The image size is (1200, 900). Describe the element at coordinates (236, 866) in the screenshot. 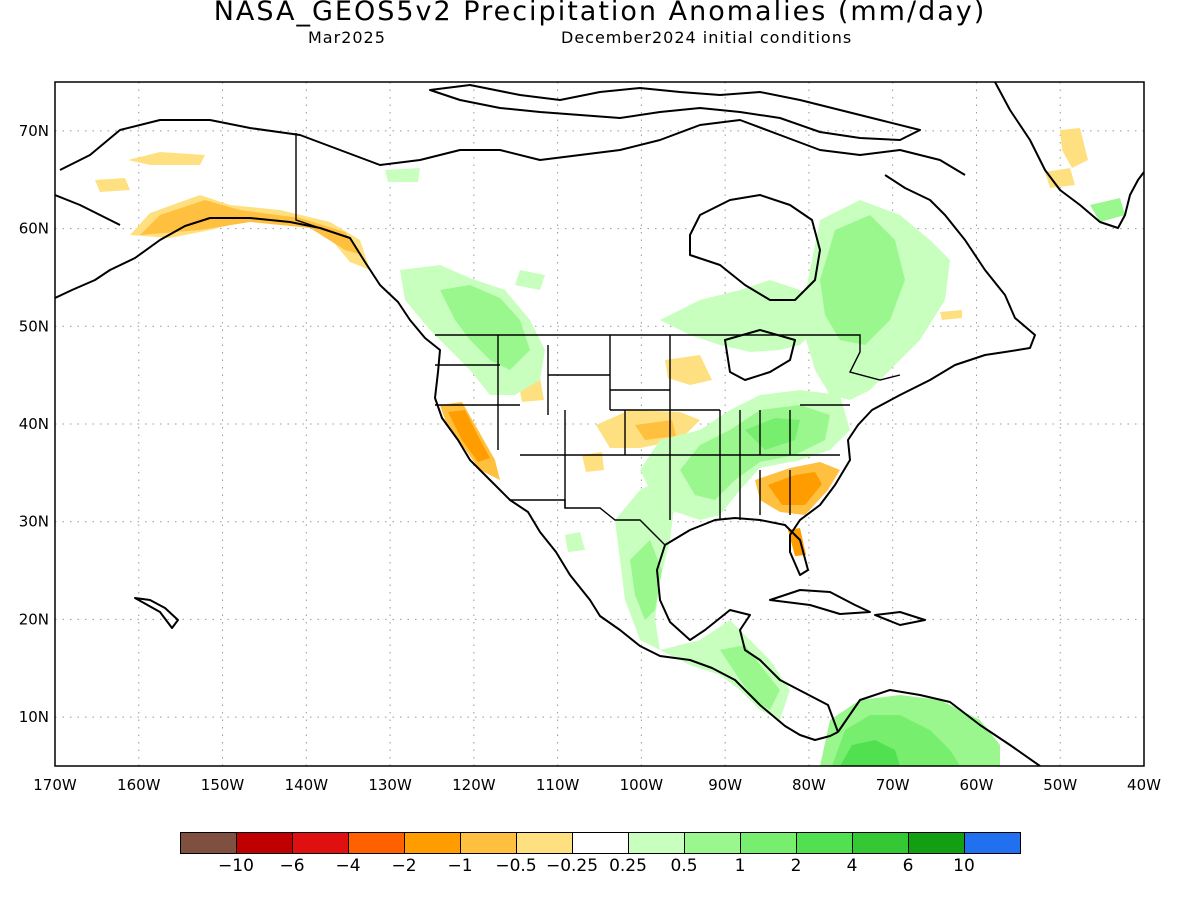

I see `colorbar-label: −10` at that location.